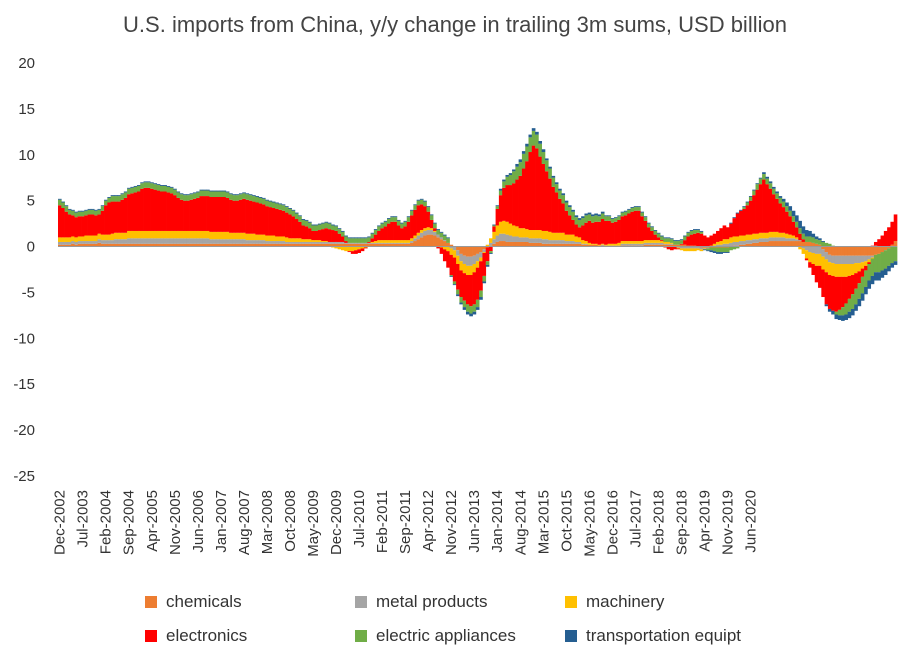 This screenshot has height=661, width=910. I want to click on x-tick-label: Dec-2016, so click(612, 522).